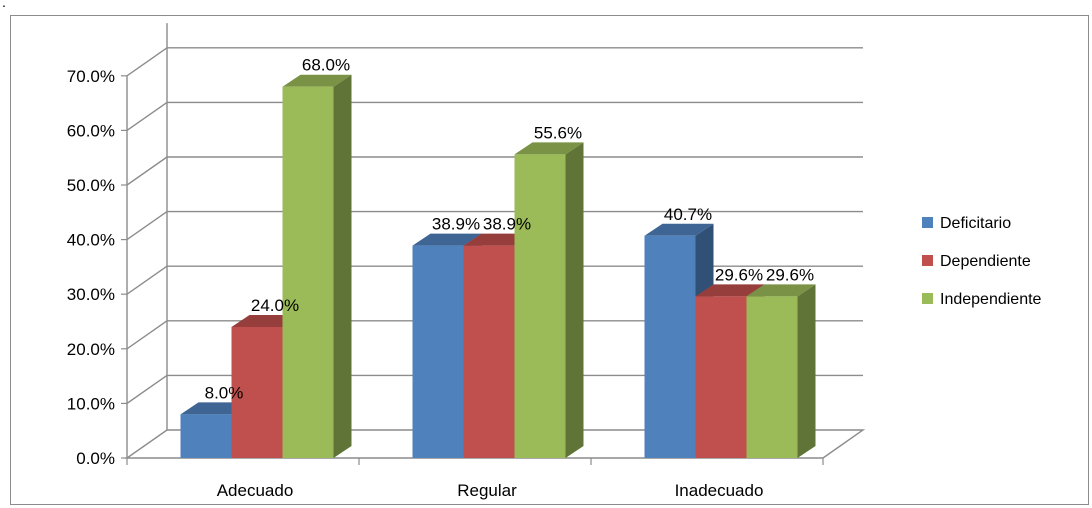 The width and height of the screenshot is (1092, 508). Describe the element at coordinates (255, 490) in the screenshot. I see `x-tick-label: Adecuado` at that location.